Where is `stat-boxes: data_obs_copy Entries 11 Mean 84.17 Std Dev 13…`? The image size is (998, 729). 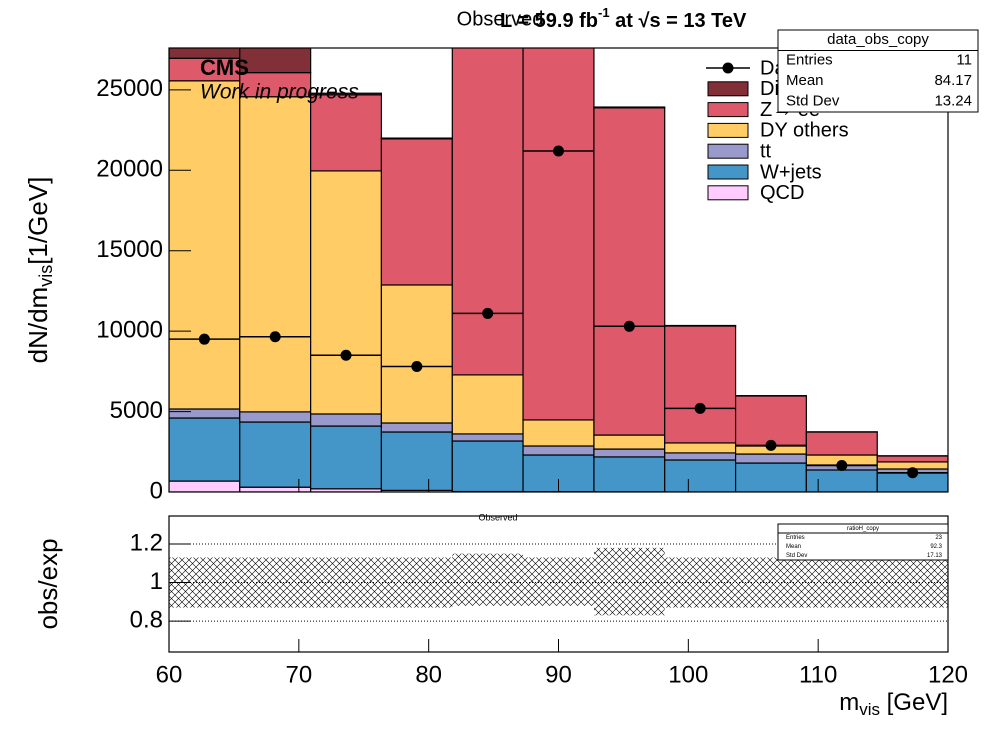 stat-boxes: data_obs_copy Entries 11 Mean 84.17 Std Dev 13… is located at coordinates (878, 295).